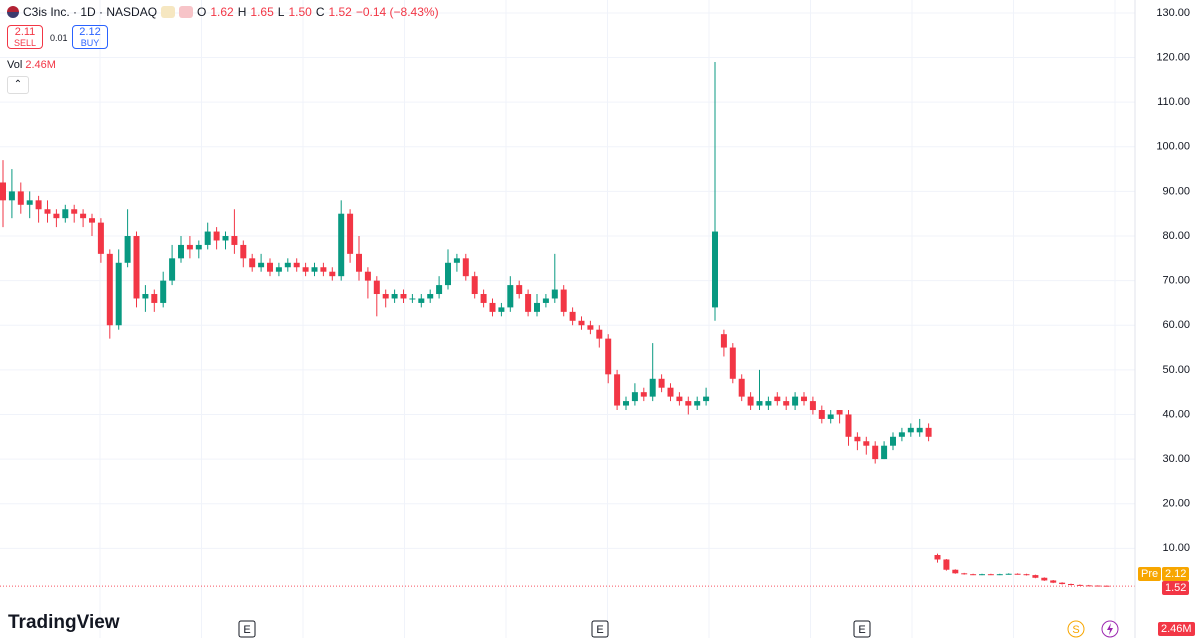  What do you see at coordinates (242, 12) in the screenshot?
I see `ohlc-key: H` at bounding box center [242, 12].